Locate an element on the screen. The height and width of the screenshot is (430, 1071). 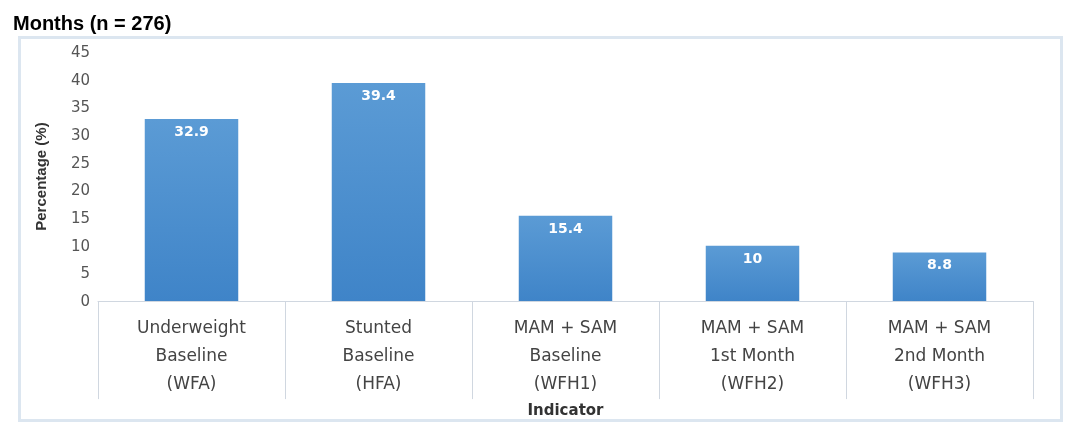
y-tick-label: 20 is located at coordinates (80, 190).